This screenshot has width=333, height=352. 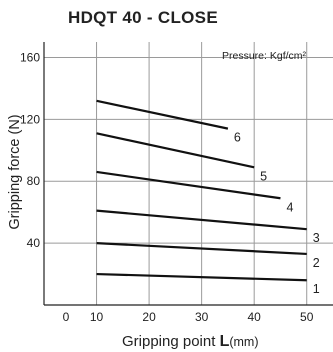 What do you see at coordinates (316, 238) in the screenshot?
I see `series-label-3: 3` at bounding box center [316, 238].